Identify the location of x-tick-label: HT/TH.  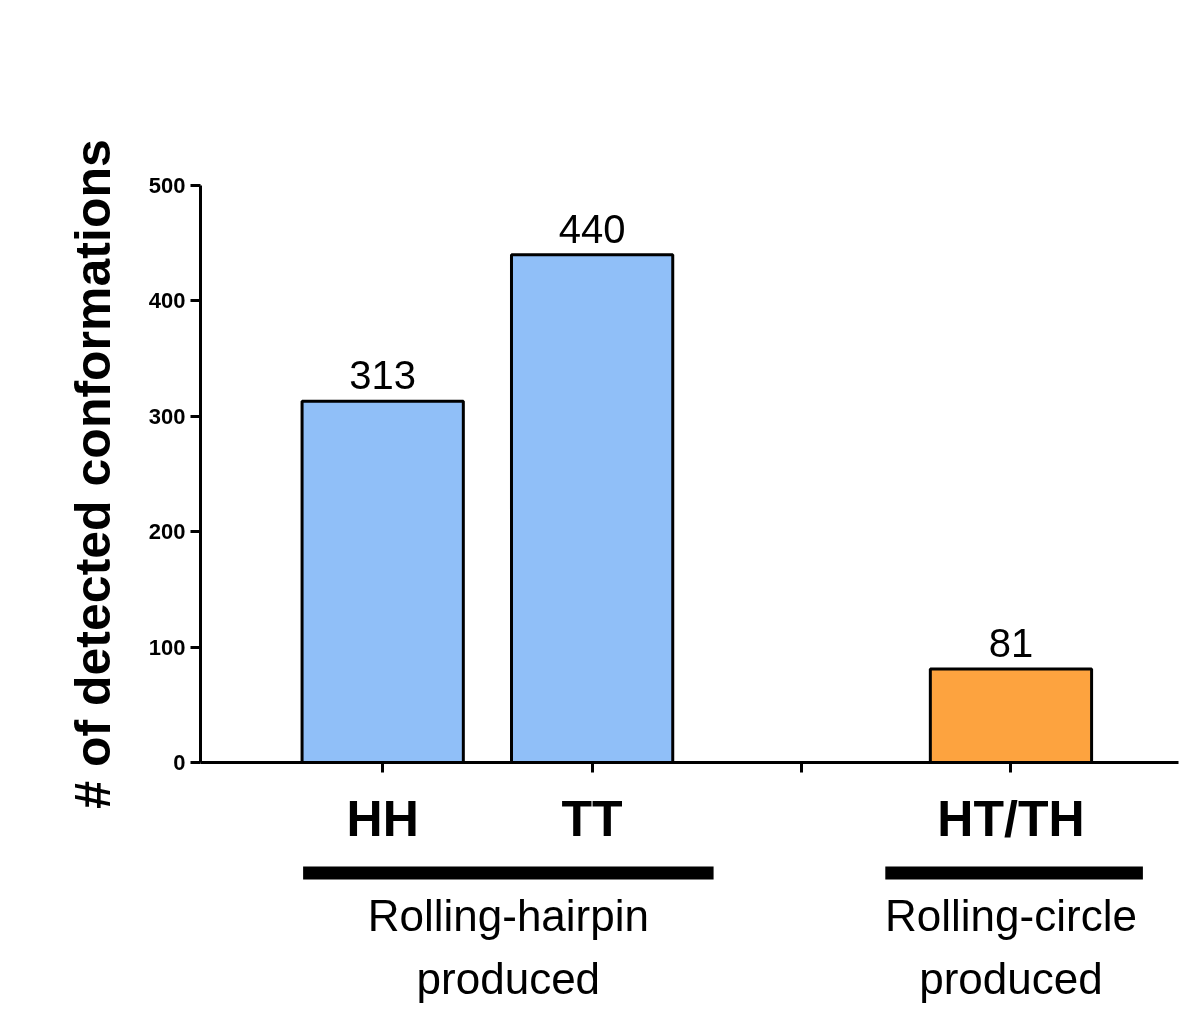
(1011, 818).